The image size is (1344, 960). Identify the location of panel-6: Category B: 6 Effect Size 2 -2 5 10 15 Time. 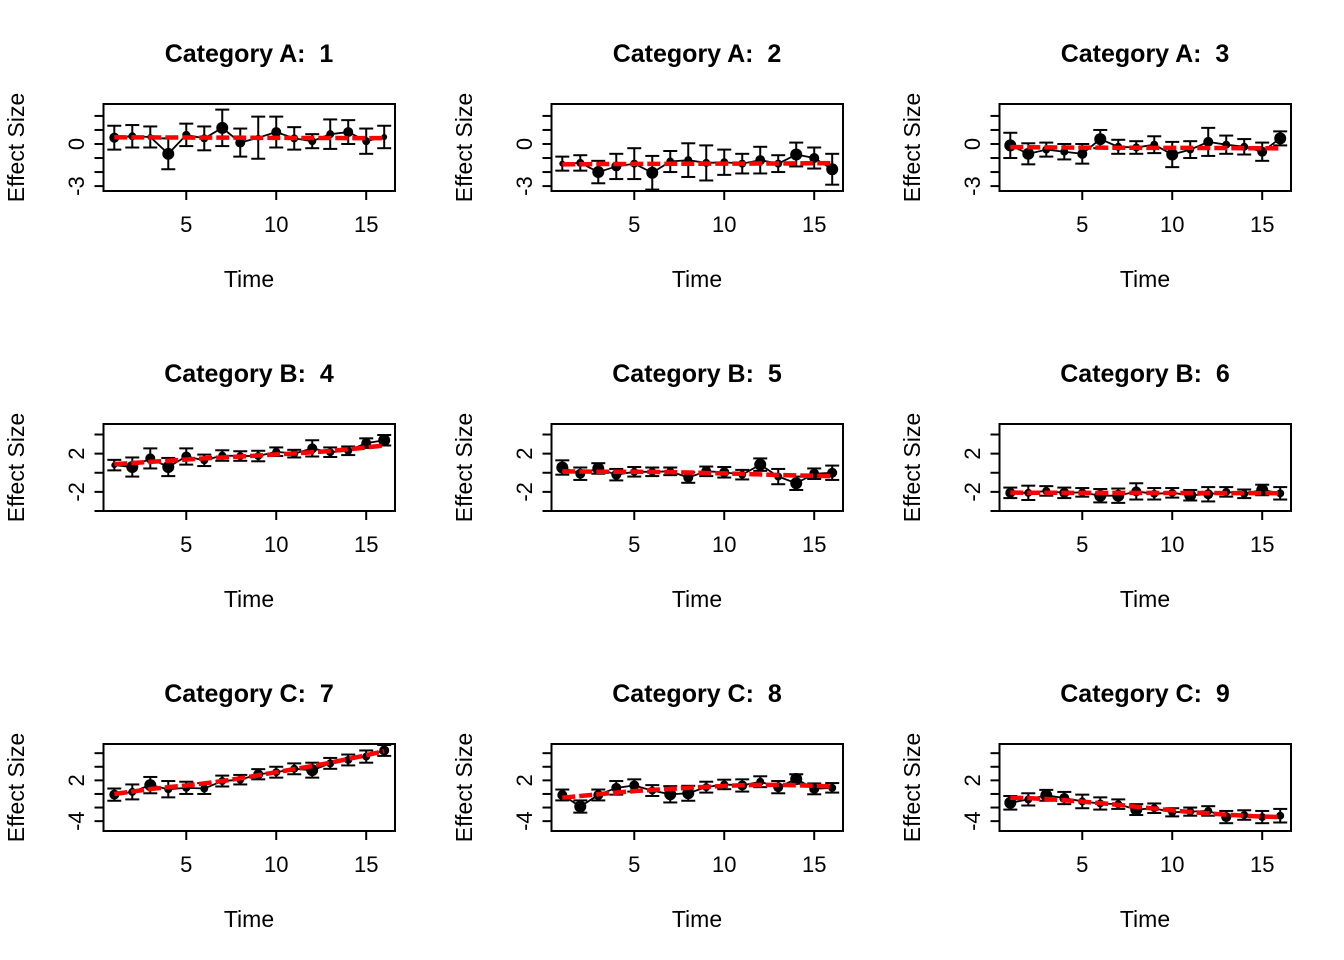
(1095, 486).